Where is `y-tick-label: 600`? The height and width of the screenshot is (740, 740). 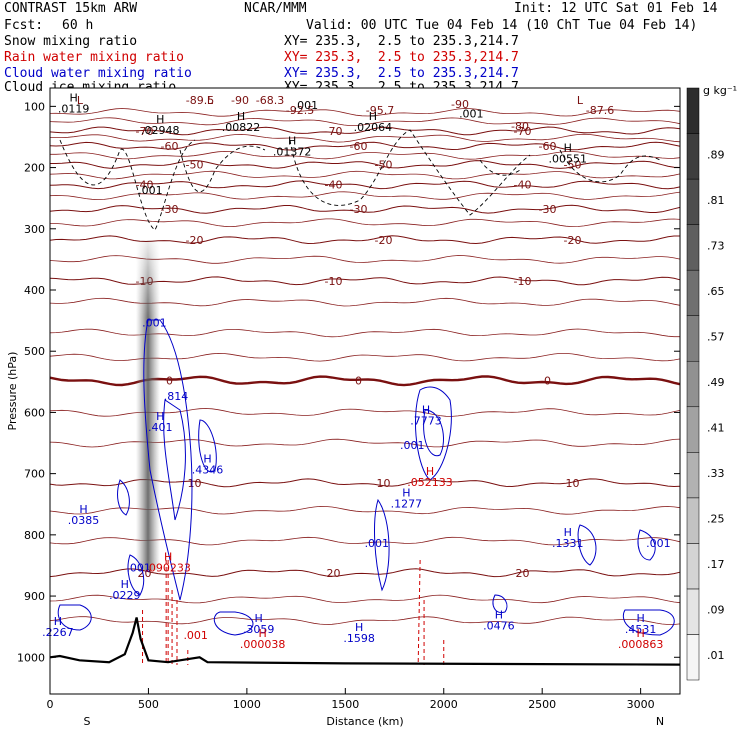 y-tick-label: 600 is located at coordinates (34, 412).